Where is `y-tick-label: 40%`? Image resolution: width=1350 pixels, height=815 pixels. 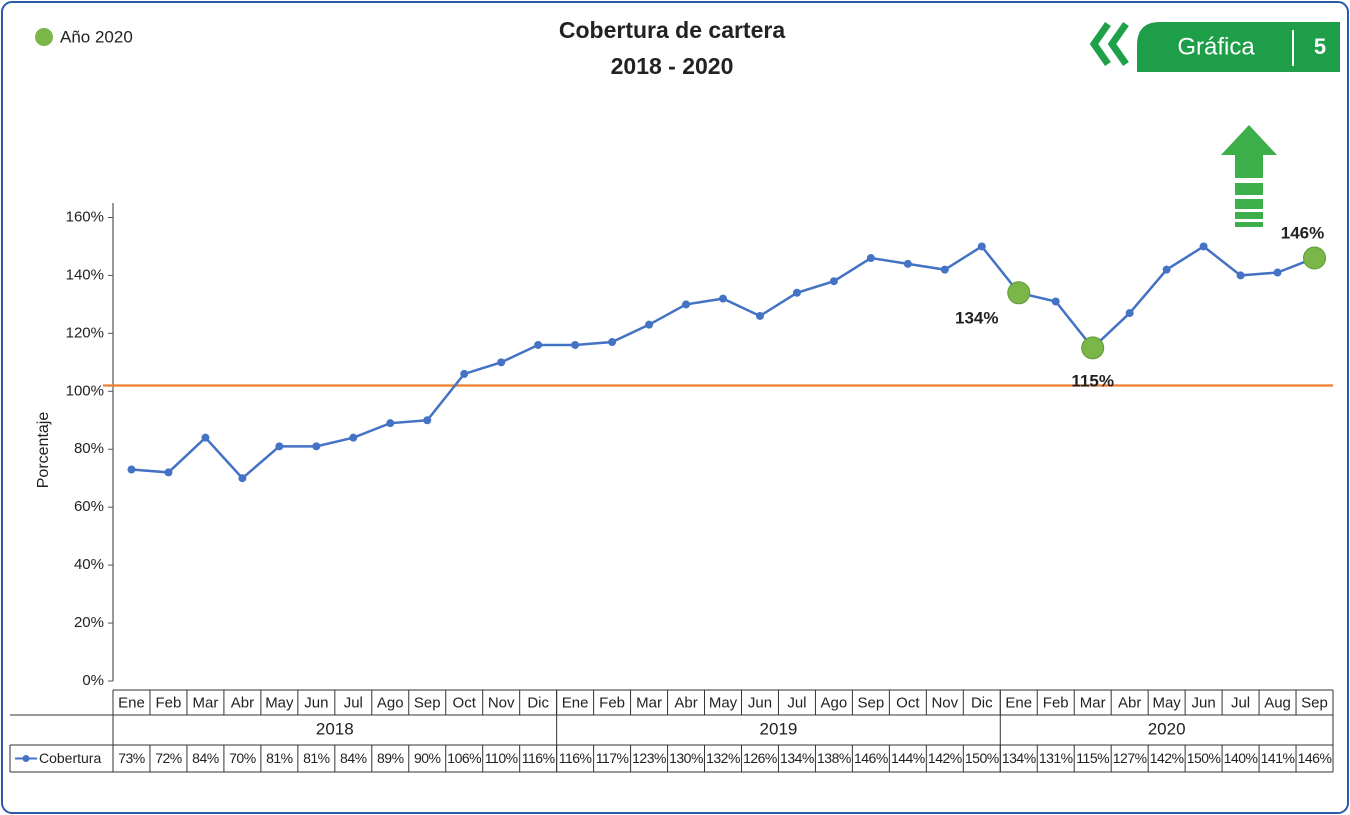
y-tick-label: 40% is located at coordinates (89, 564).